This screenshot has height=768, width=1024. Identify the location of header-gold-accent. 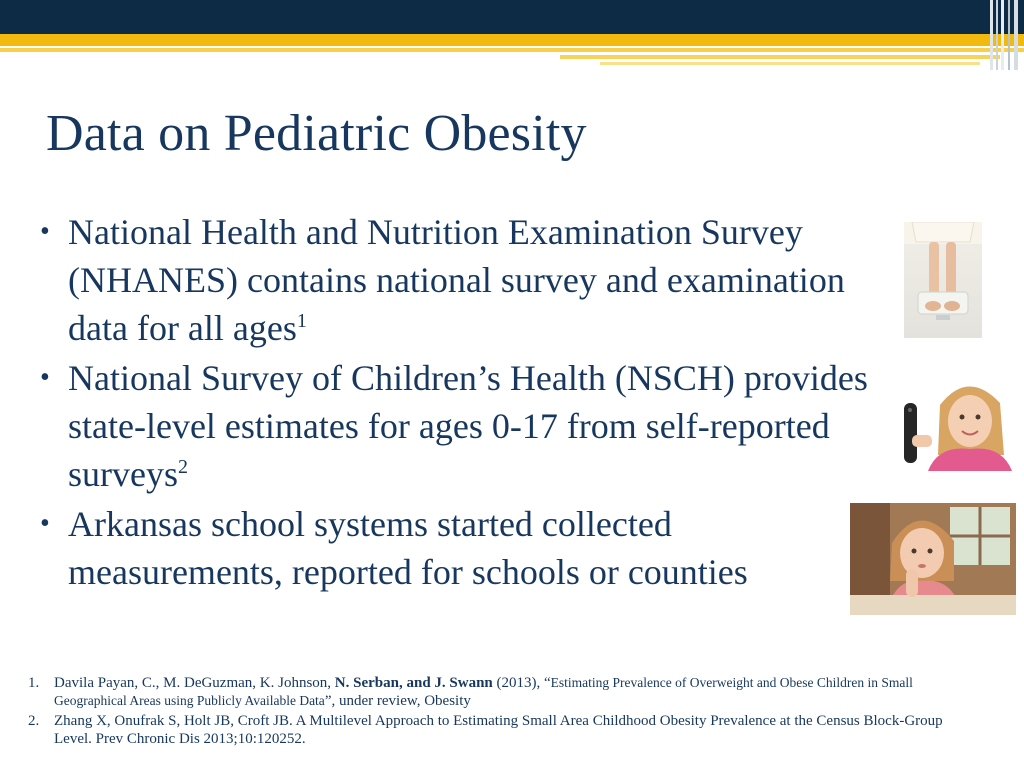
(780, 57).